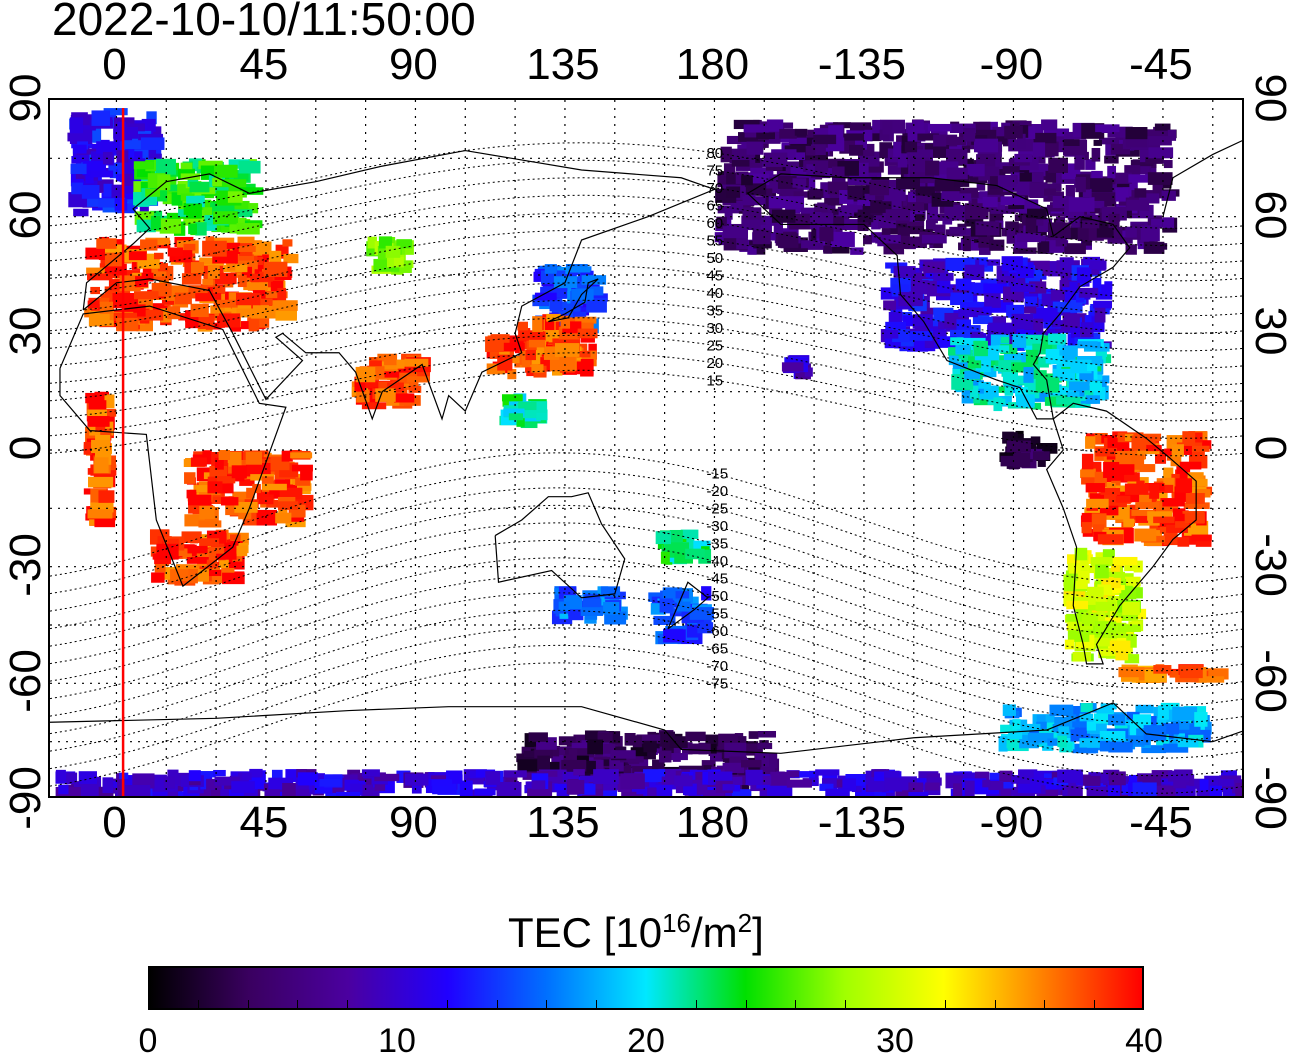  What do you see at coordinates (717, 579) in the screenshot?
I see `contour-label: -45` at bounding box center [717, 579].